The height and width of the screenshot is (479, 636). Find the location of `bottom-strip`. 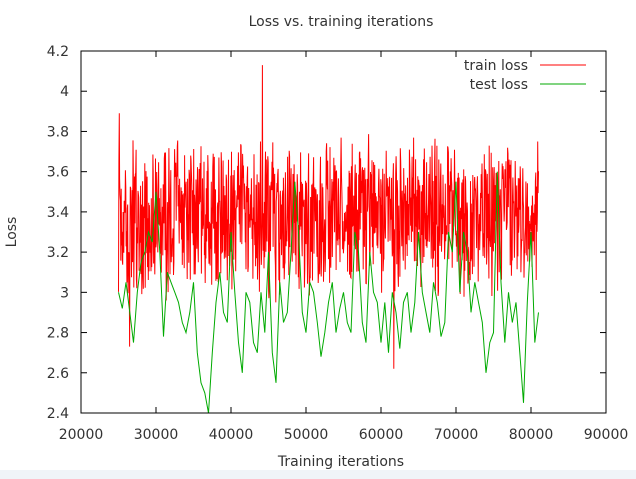

bottom-strip is located at coordinates (318, 474).